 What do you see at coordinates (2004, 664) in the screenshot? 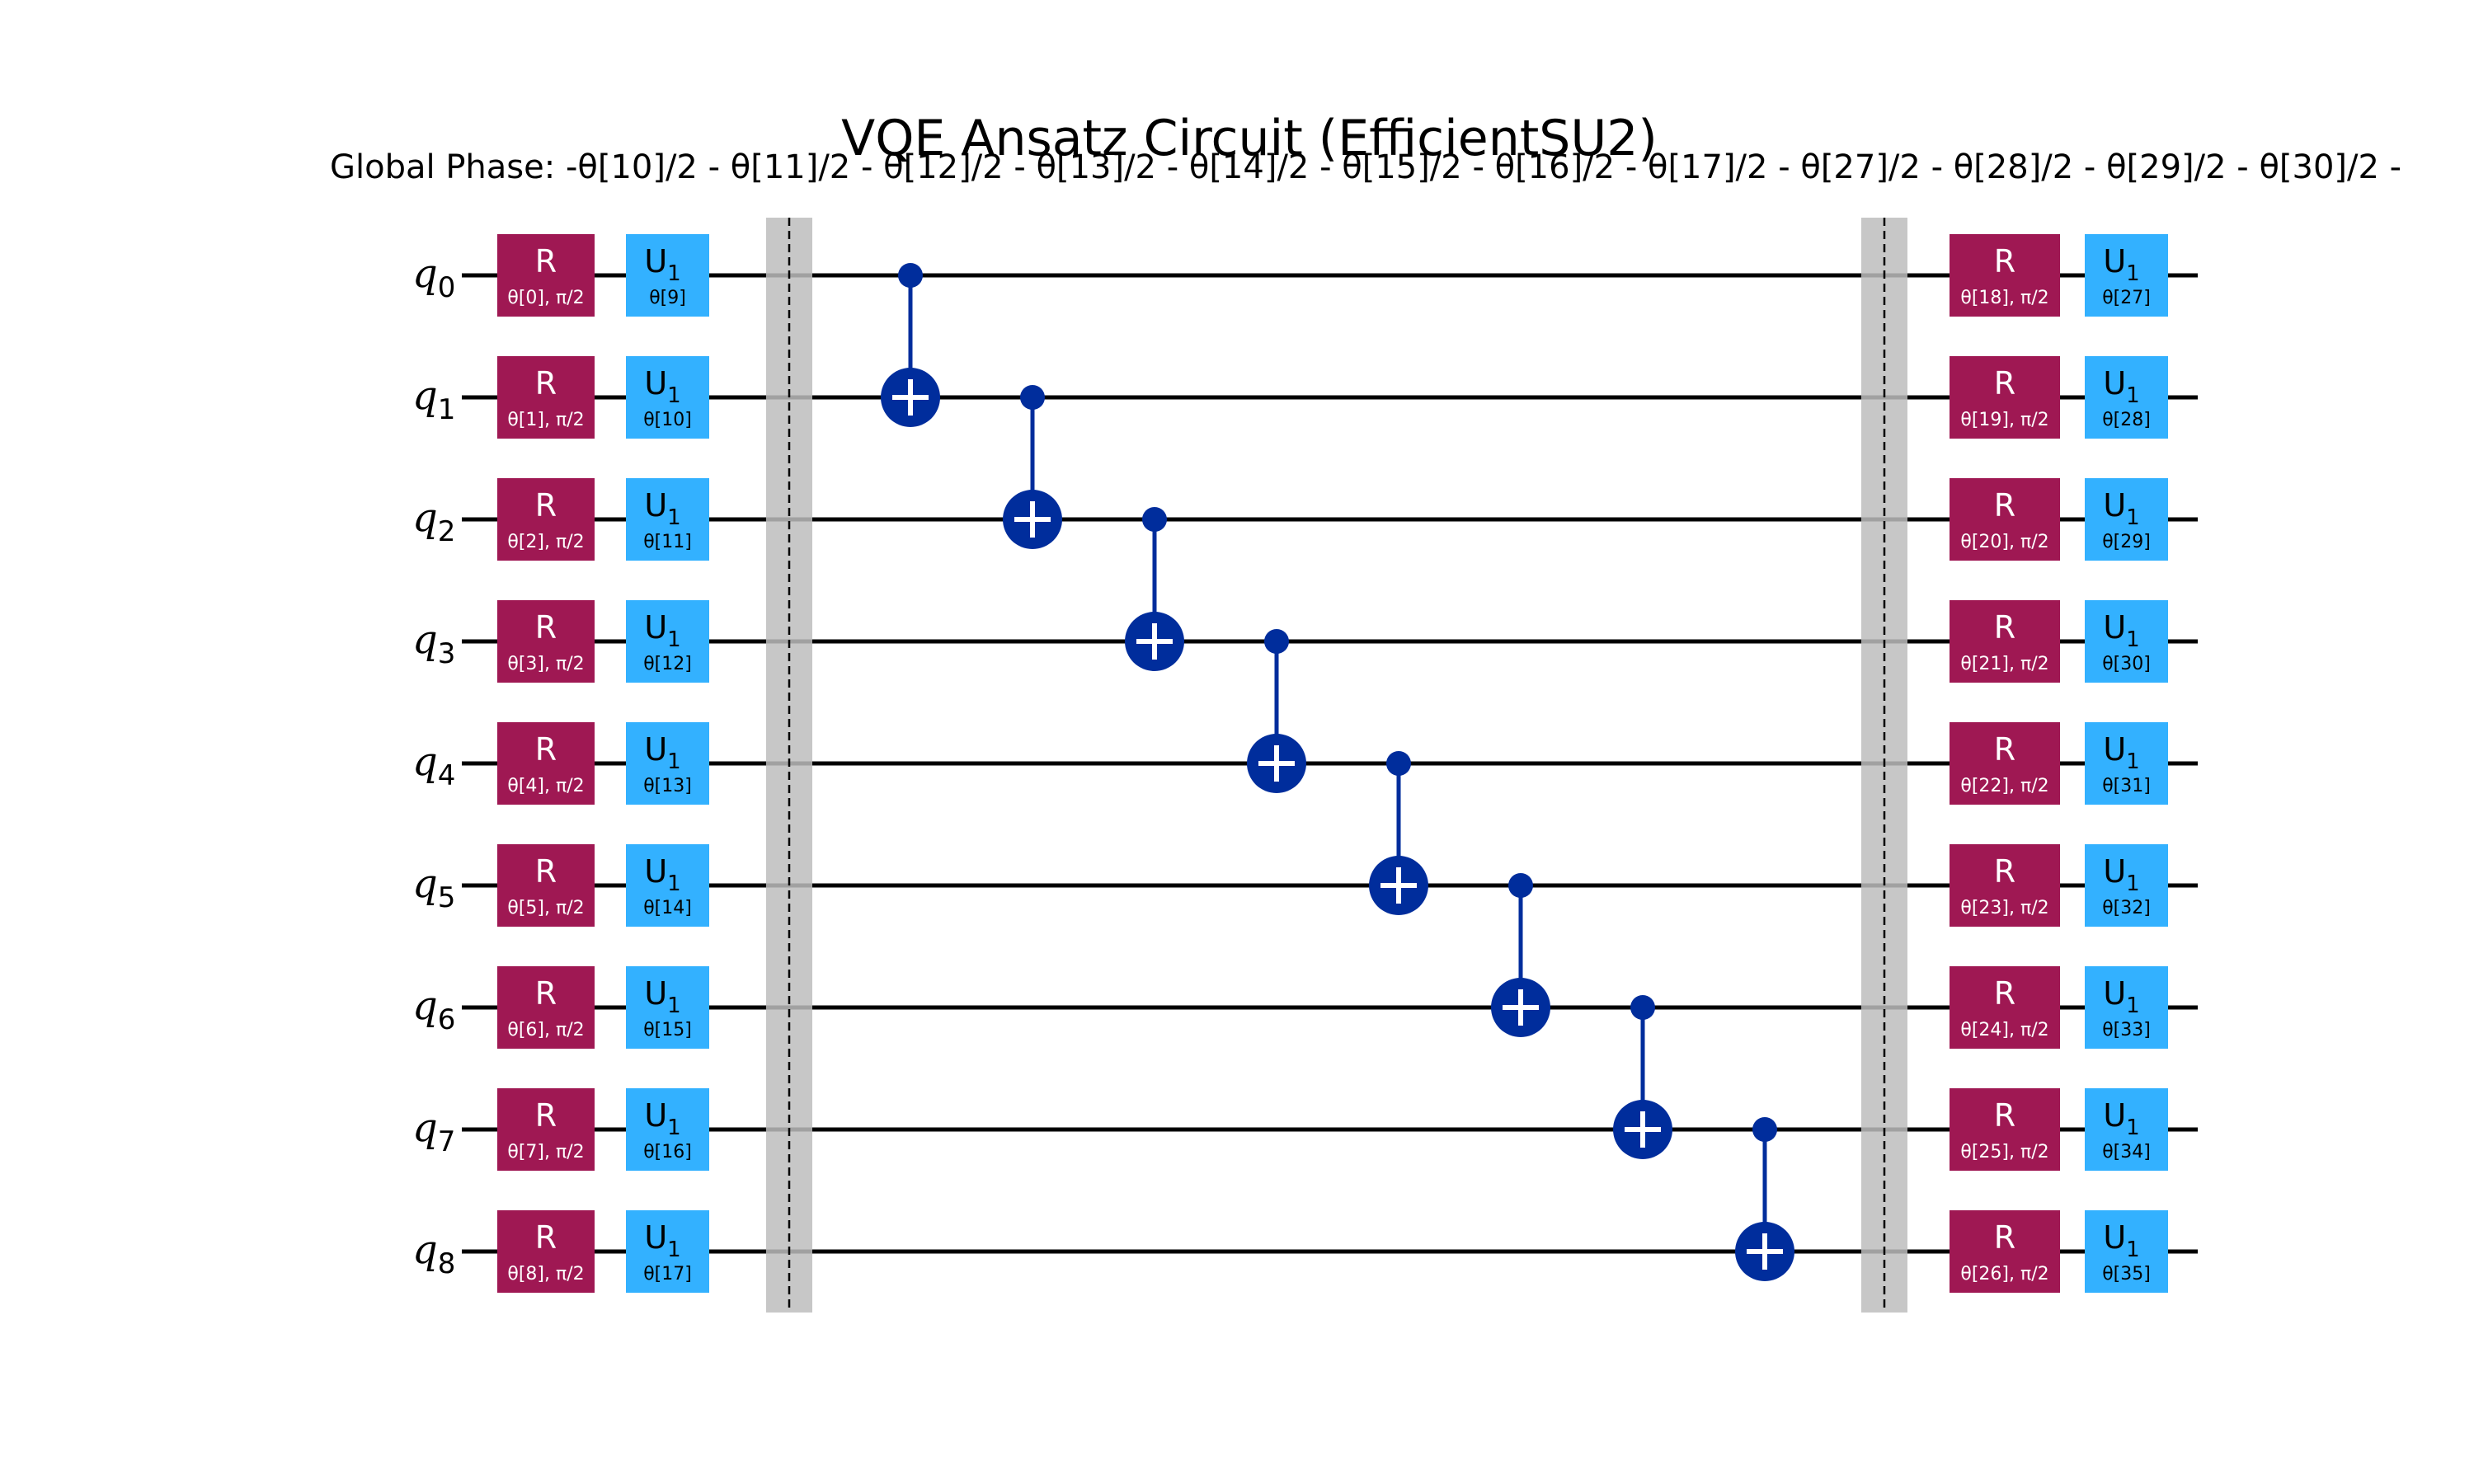
I see `r-gate-param: θ[21], π/2` at bounding box center [2004, 664].